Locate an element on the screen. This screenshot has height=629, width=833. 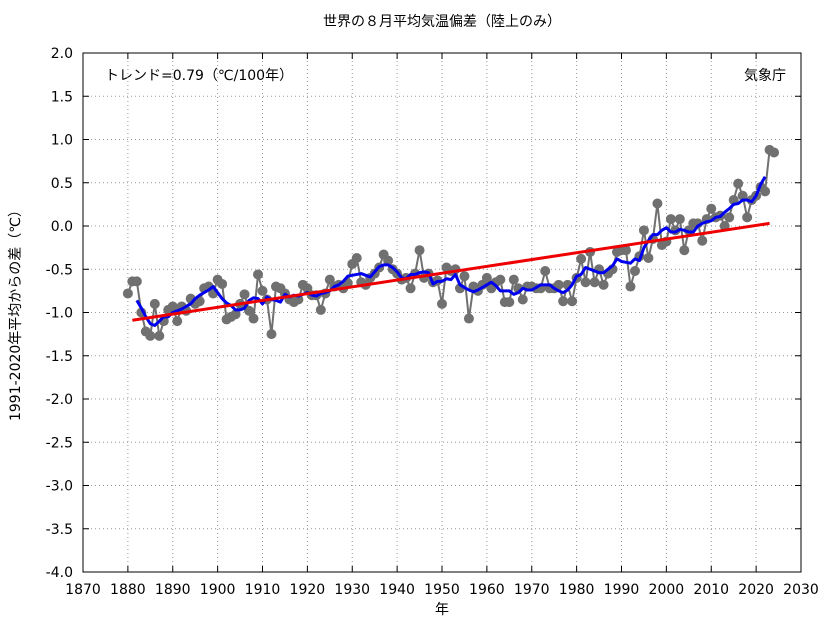
y-tick-label: -3.5 is located at coordinates (59, 530).